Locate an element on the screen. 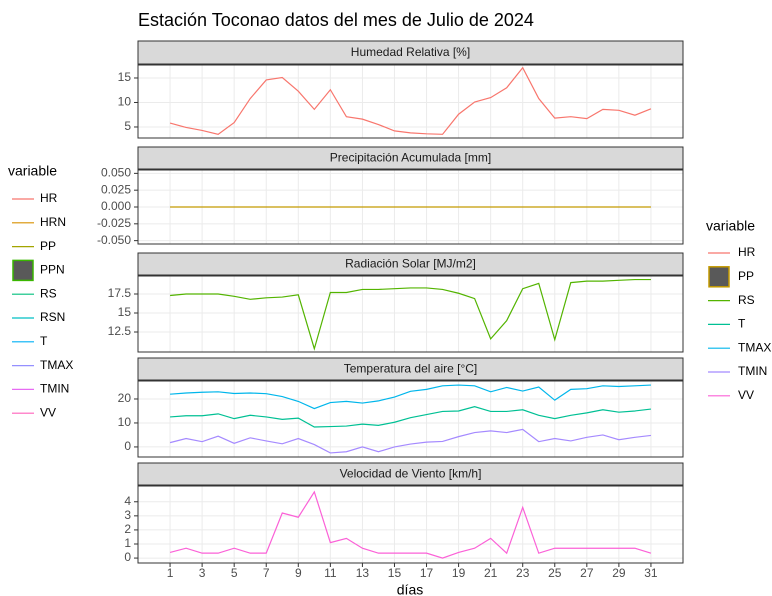 This screenshot has width=772, height=596. x-tick-label: 17 is located at coordinates (427, 573).